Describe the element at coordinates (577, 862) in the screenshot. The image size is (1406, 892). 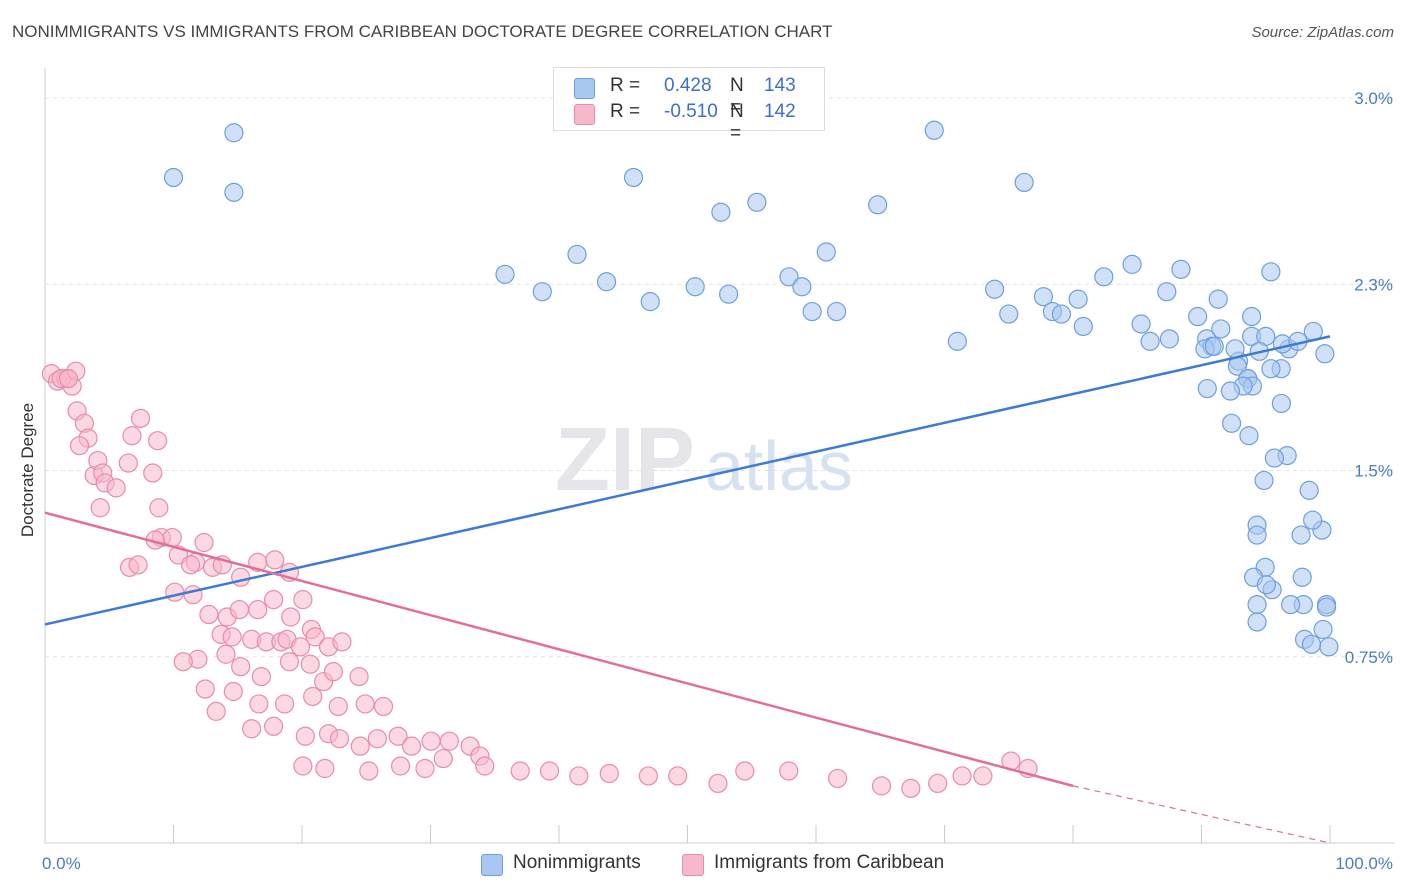
I see `legend-label: Nonimmigrants` at that location.